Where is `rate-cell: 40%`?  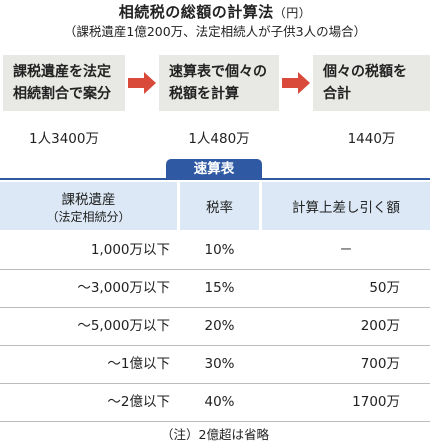 rate-cell: 40% is located at coordinates (219, 402).